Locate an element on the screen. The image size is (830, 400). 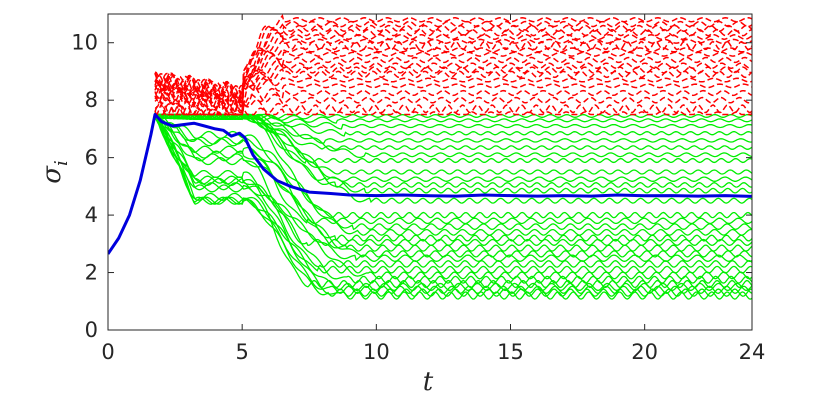
y-tick-label: 2 is located at coordinates (91, 273).